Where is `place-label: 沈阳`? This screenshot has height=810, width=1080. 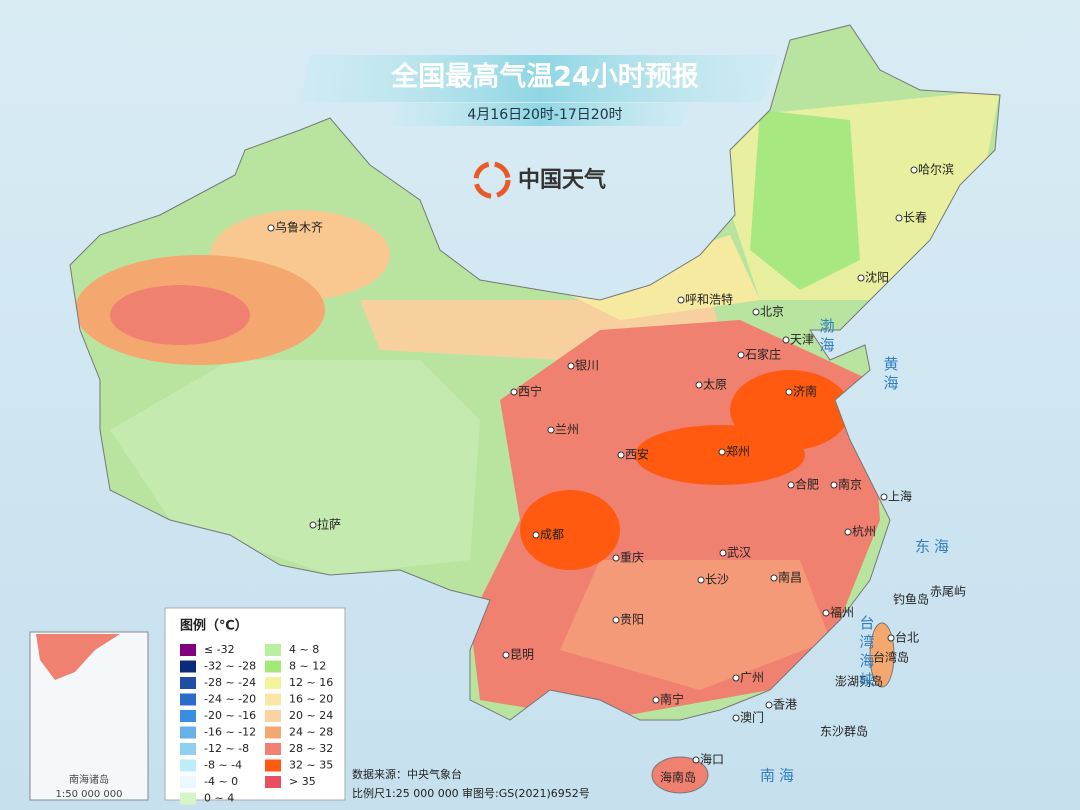 place-label: 沈阳 is located at coordinates (877, 277).